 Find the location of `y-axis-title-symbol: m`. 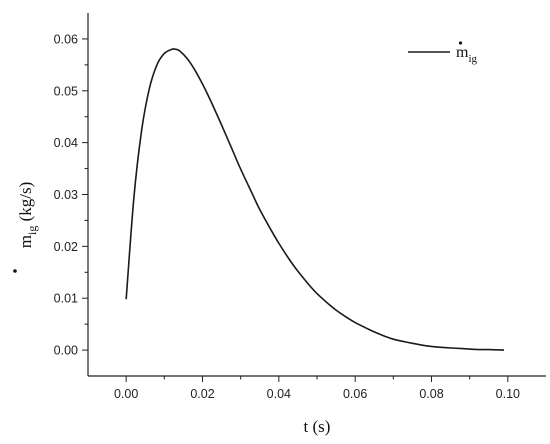

y-axis-title-symbol: m is located at coordinates (25, 241).